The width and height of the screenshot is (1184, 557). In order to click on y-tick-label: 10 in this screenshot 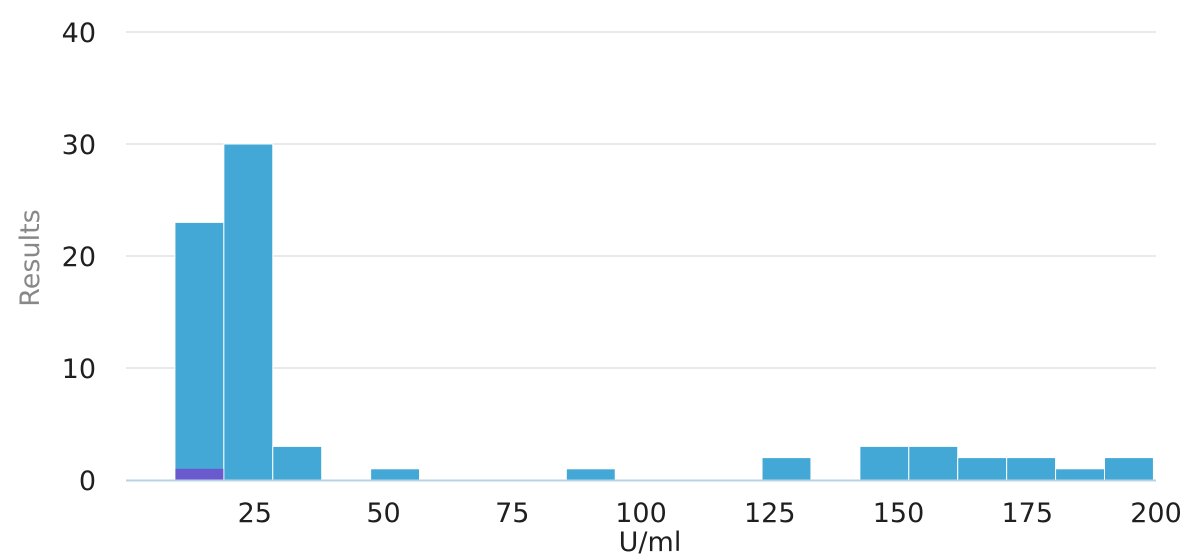, I will do `click(79, 369)`.